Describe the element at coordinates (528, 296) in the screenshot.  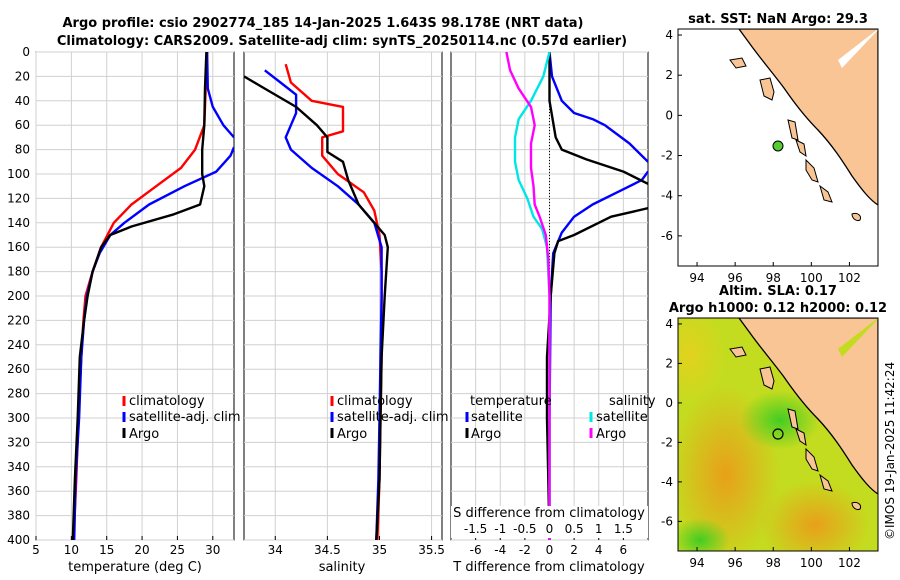
I see `series-line-s-argo` at that location.